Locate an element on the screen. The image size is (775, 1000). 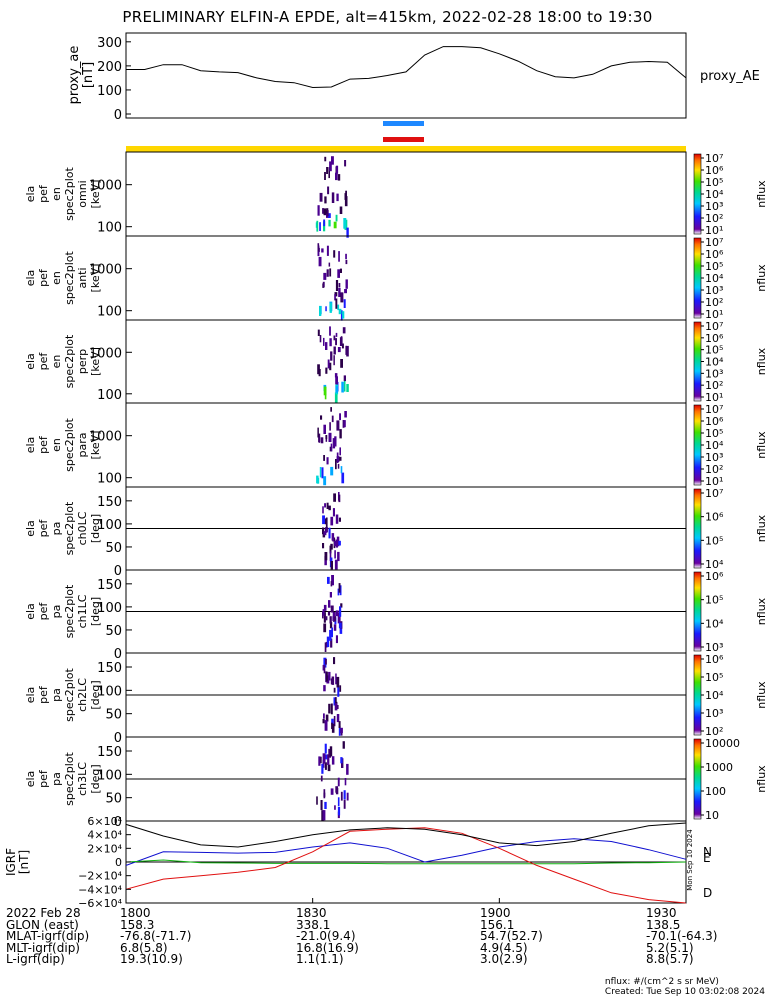
spectrogram-ylabel: en is located at coordinates (56, 445).